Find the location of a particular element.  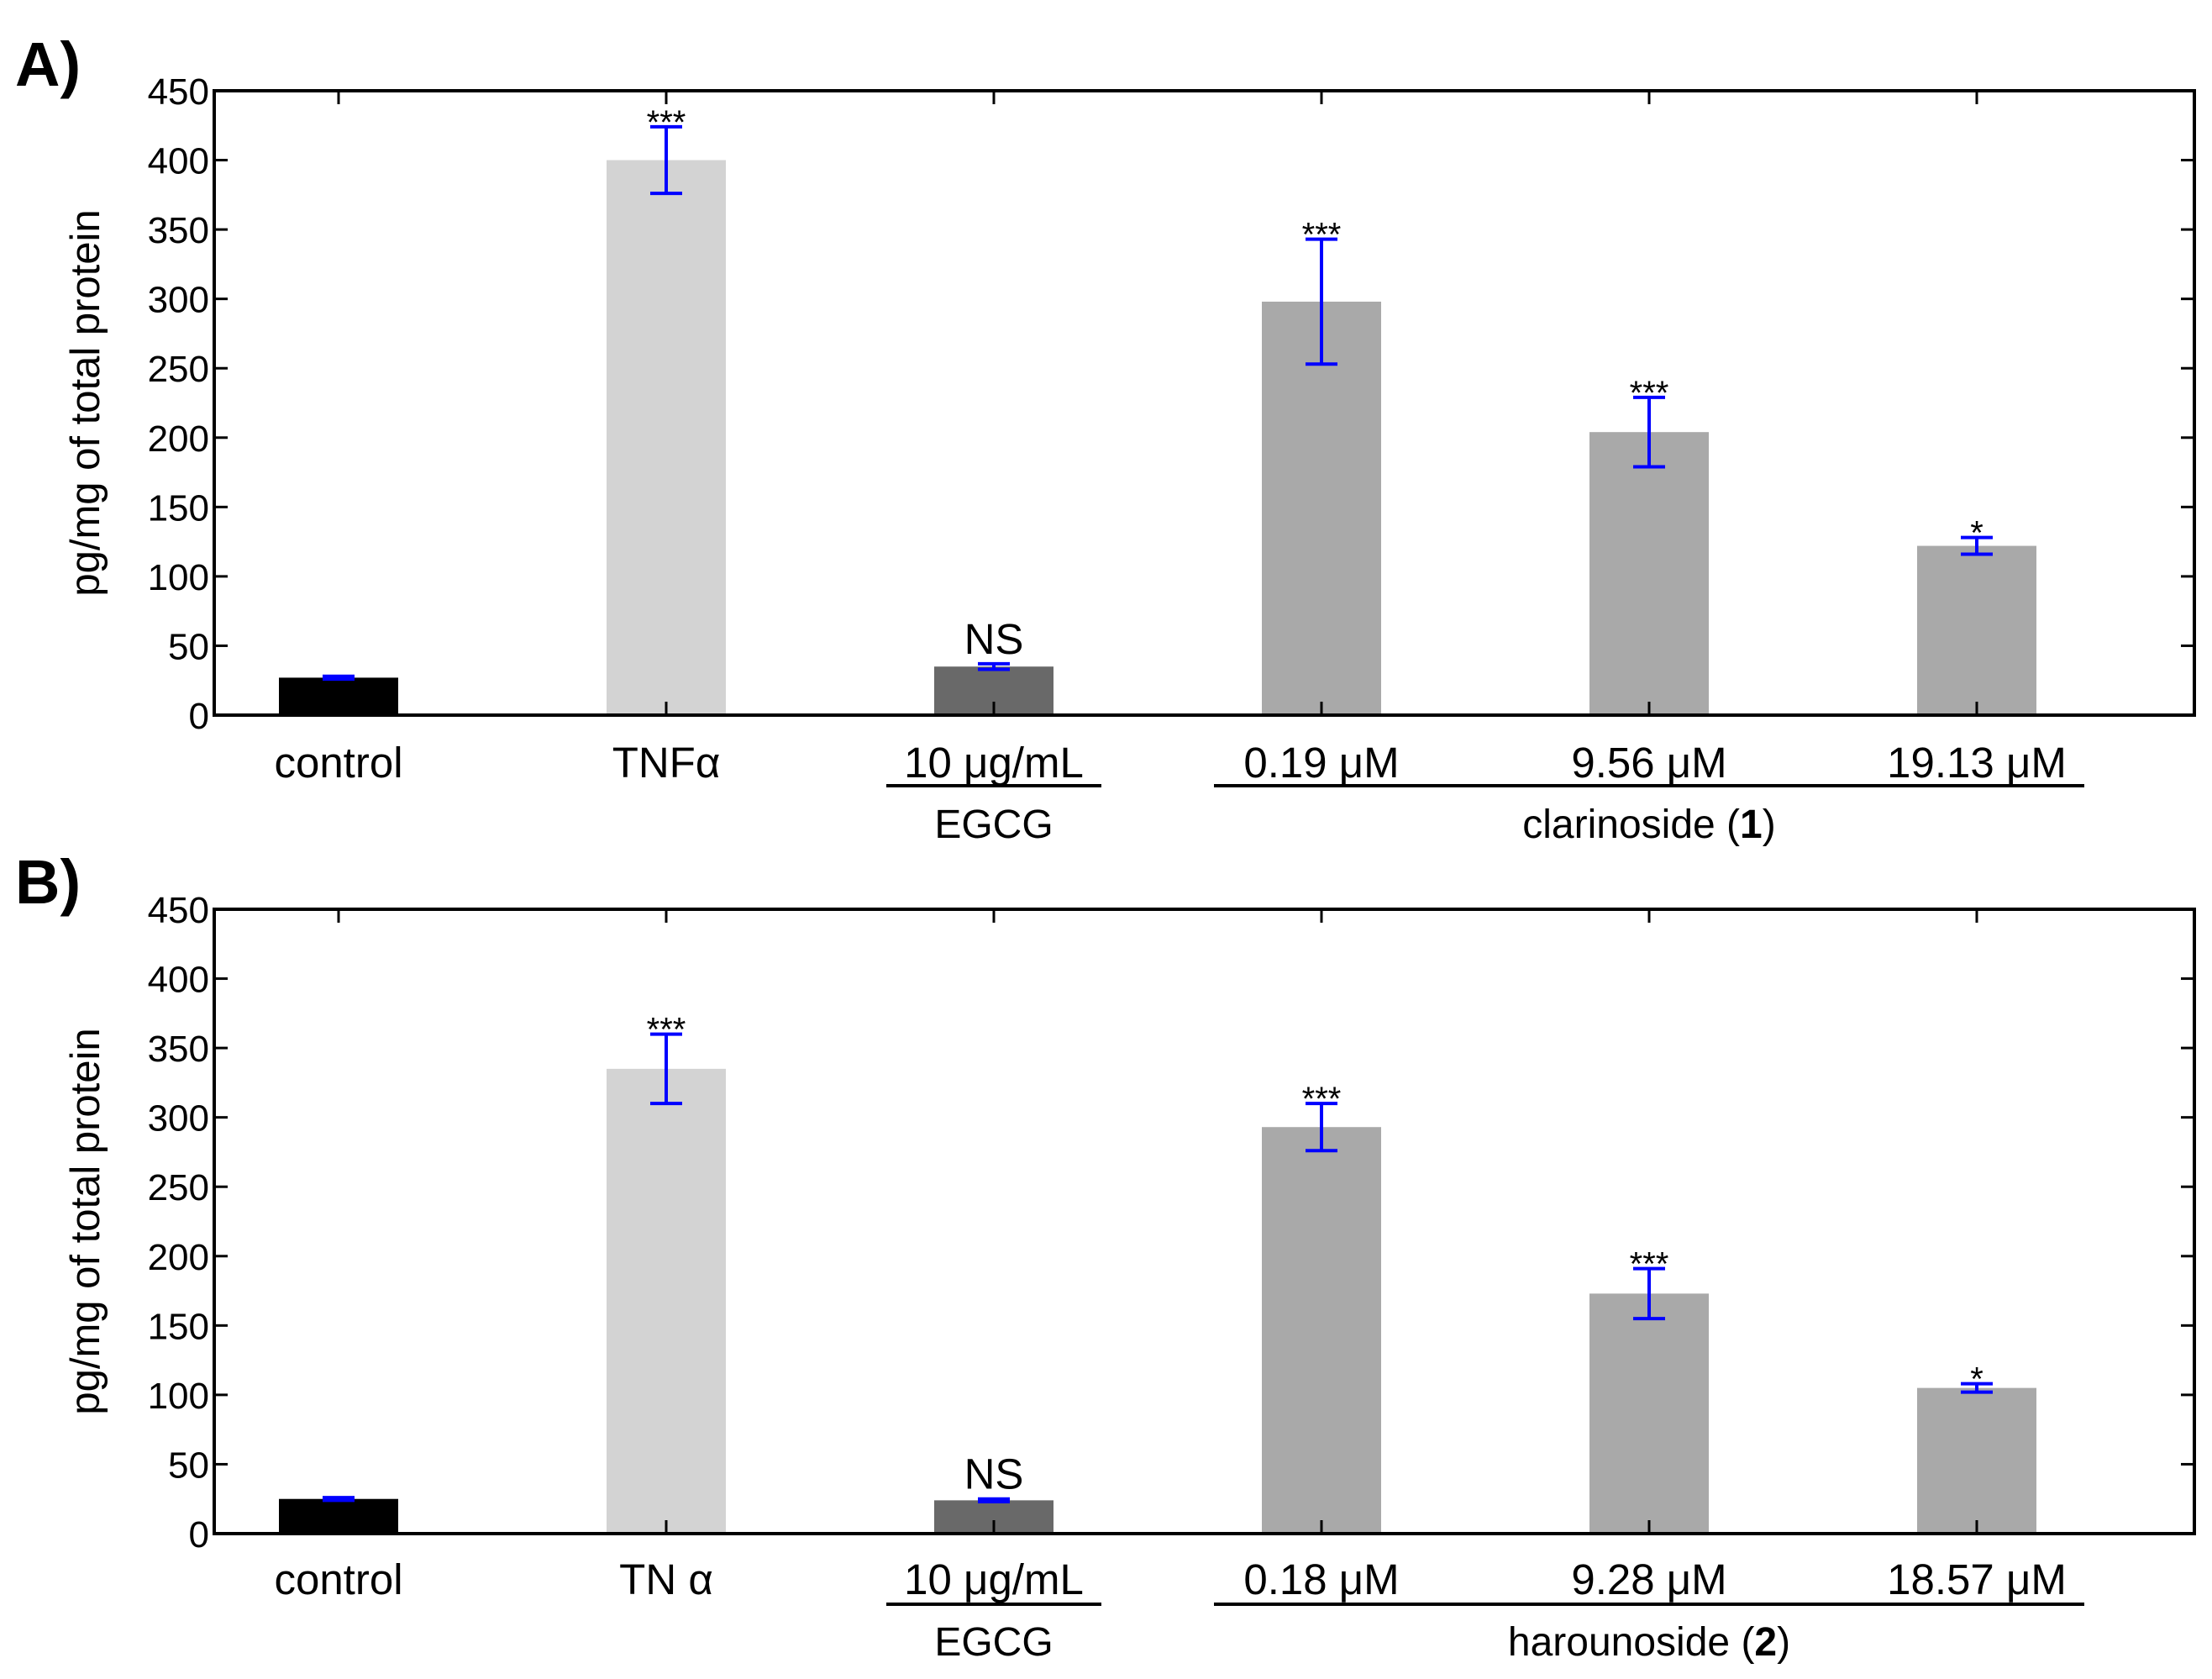

compound-number: 2 is located at coordinates (1765, 1642).